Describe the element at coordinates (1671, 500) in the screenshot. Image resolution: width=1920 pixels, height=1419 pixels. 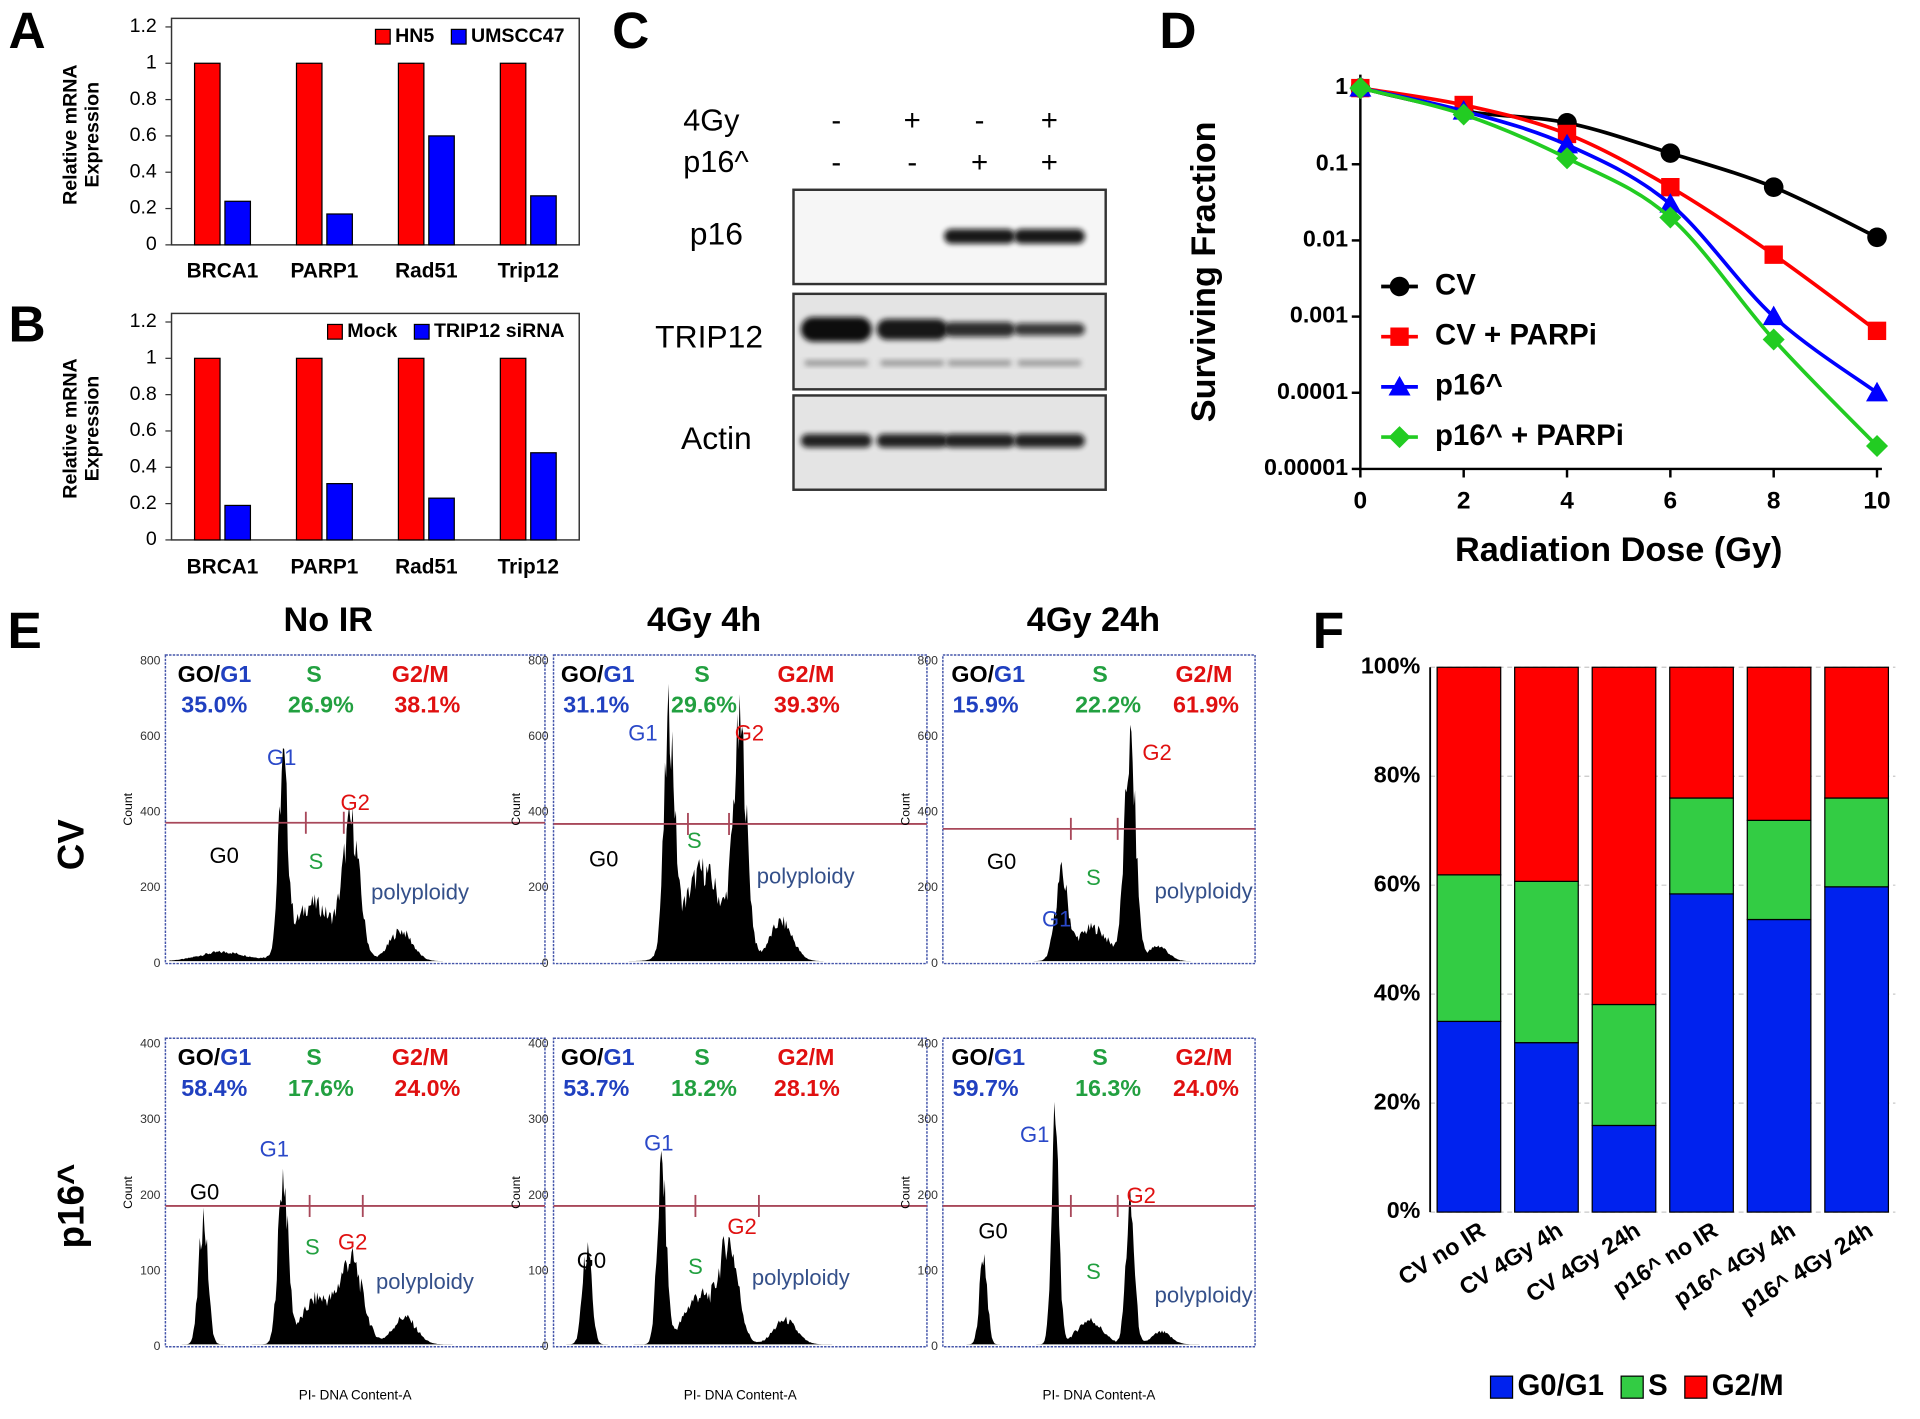
I see `x-tick-label: 6` at that location.